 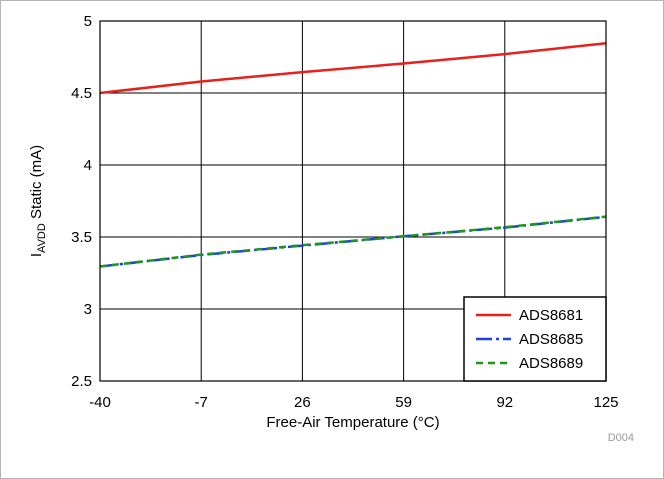 What do you see at coordinates (353, 68) in the screenshot?
I see `series-line-ads8681` at bounding box center [353, 68].